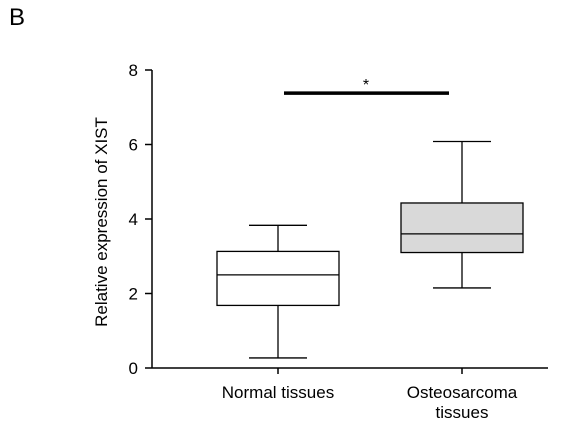 The image size is (574, 425). I want to click on y-tick-label-0: 0, so click(133, 368).